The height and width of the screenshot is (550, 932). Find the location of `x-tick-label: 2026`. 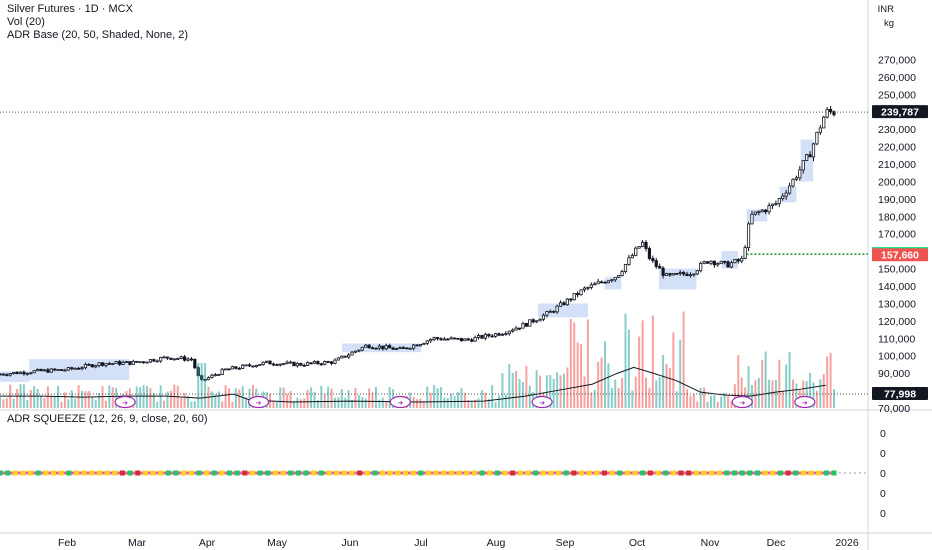

x-tick-label: 2026 is located at coordinates (847, 543).